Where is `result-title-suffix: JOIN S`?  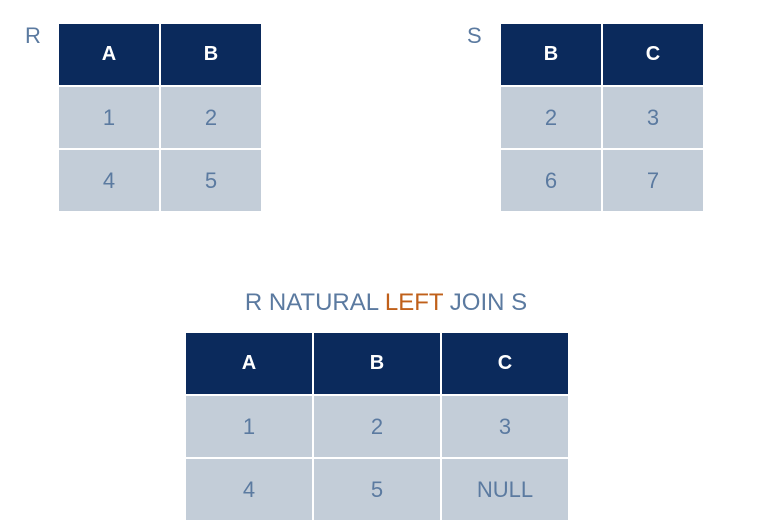
result-title-suffix: JOIN S is located at coordinates (485, 302).